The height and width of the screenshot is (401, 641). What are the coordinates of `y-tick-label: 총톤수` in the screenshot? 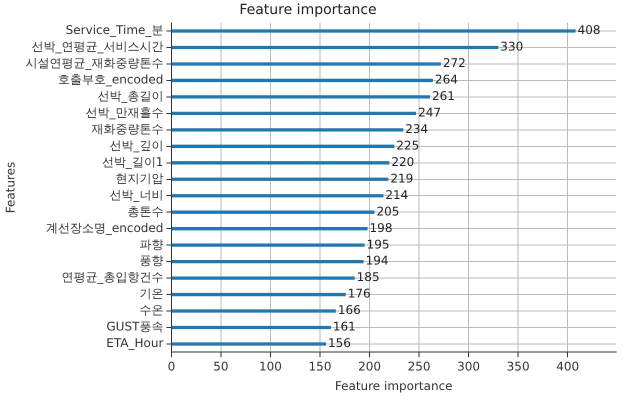 It's located at (145, 211).